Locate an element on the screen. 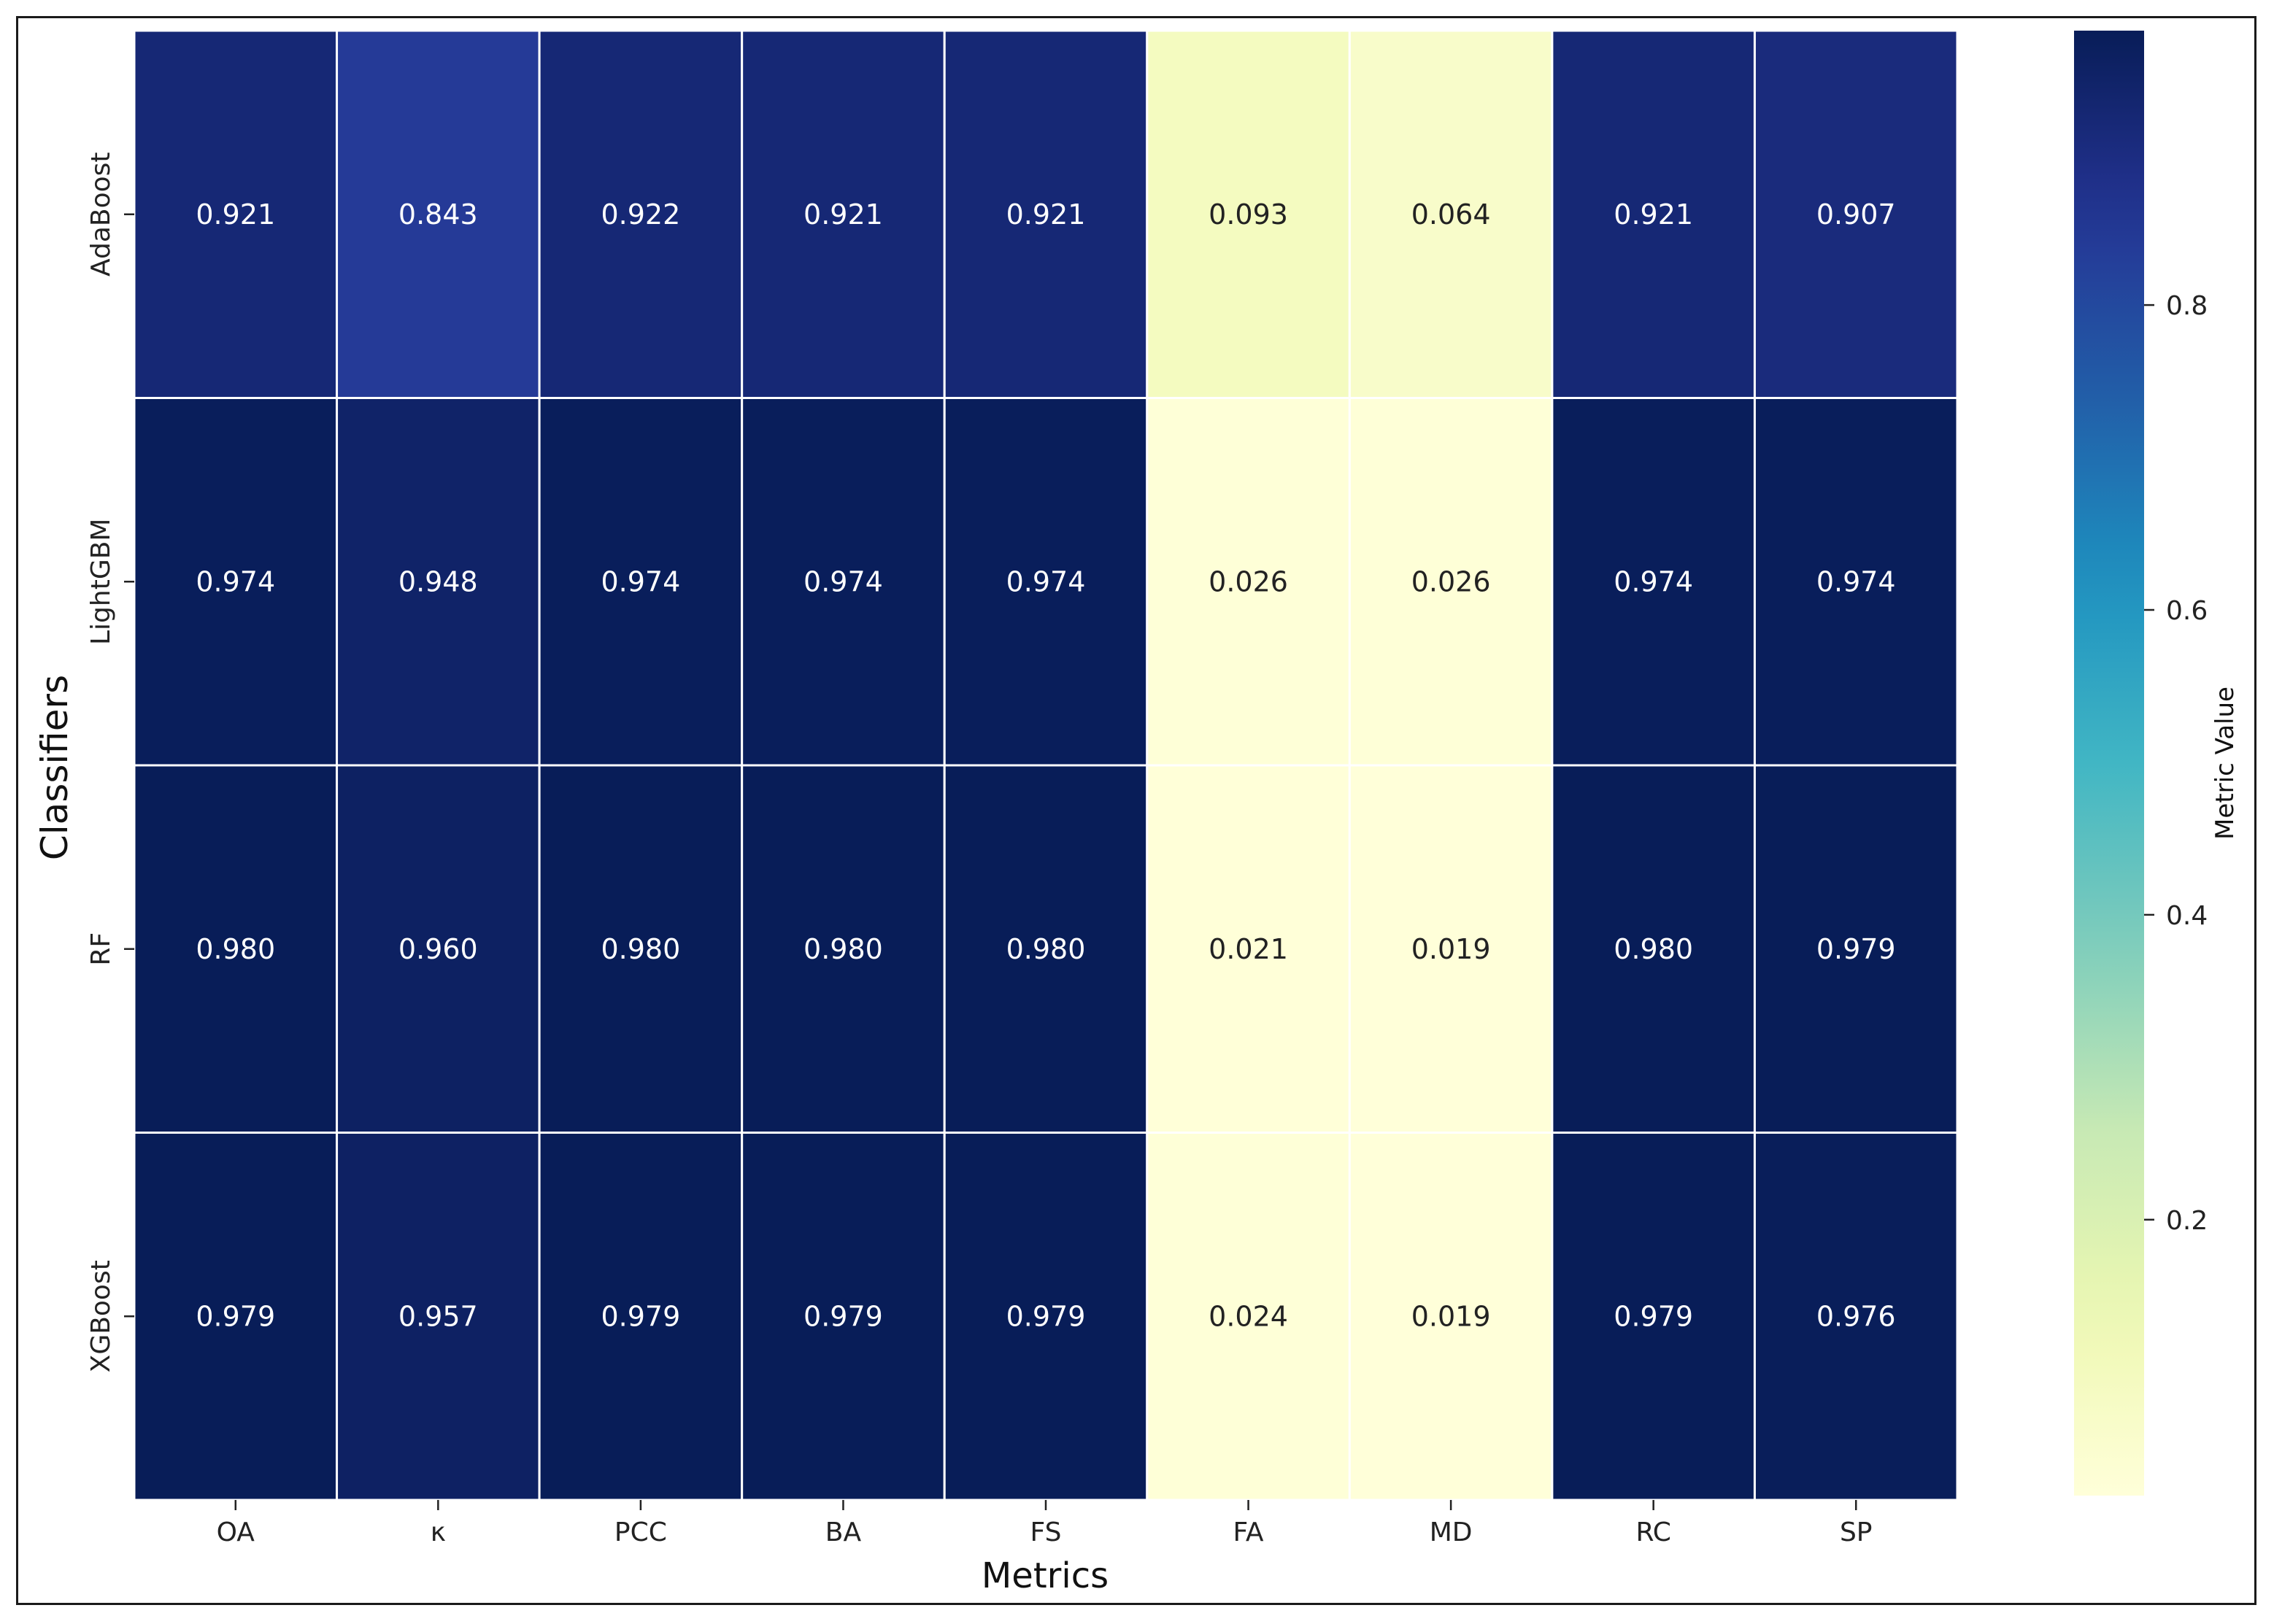 The height and width of the screenshot is (1624, 2274). cell-value-label: 0.976 is located at coordinates (1856, 1316).